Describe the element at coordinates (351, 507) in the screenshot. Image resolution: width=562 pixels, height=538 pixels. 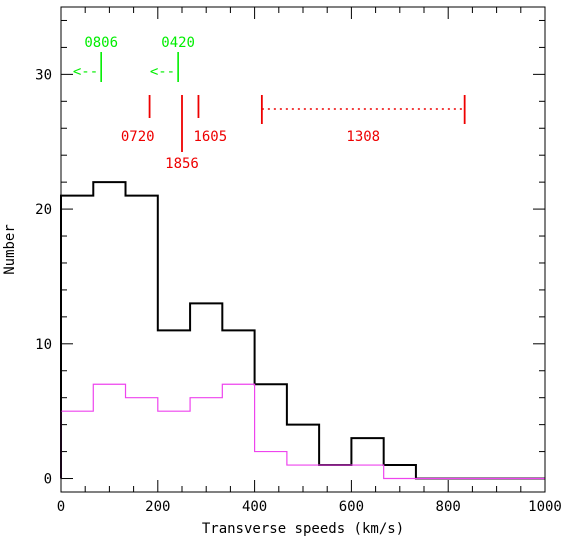
I see `x-tick-label: 600` at that location.